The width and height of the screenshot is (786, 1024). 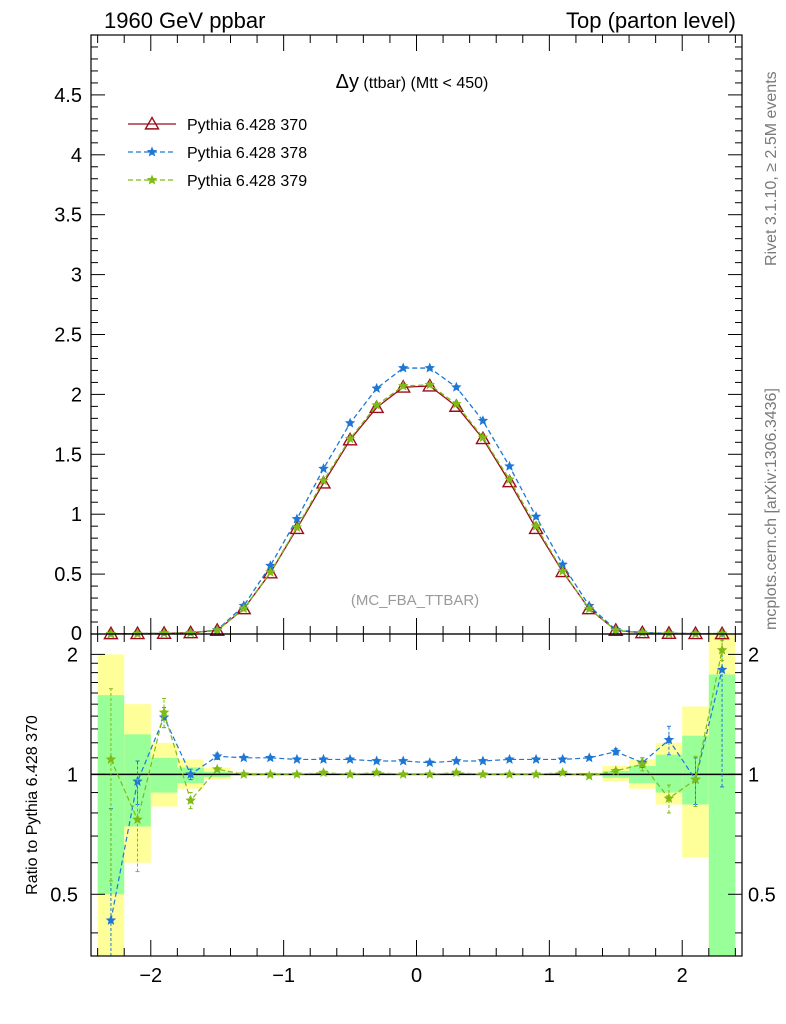 I want to click on x-tick-label: 0, so click(x=416, y=976).